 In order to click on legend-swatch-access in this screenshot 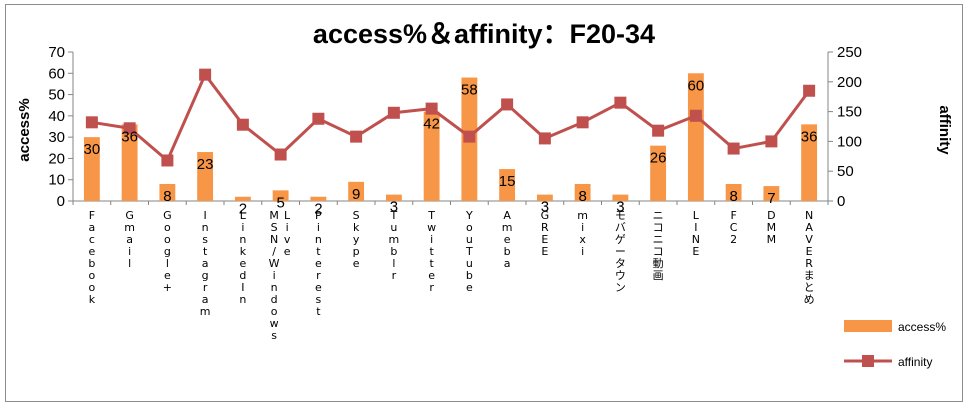, I will do `click(868, 326)`.